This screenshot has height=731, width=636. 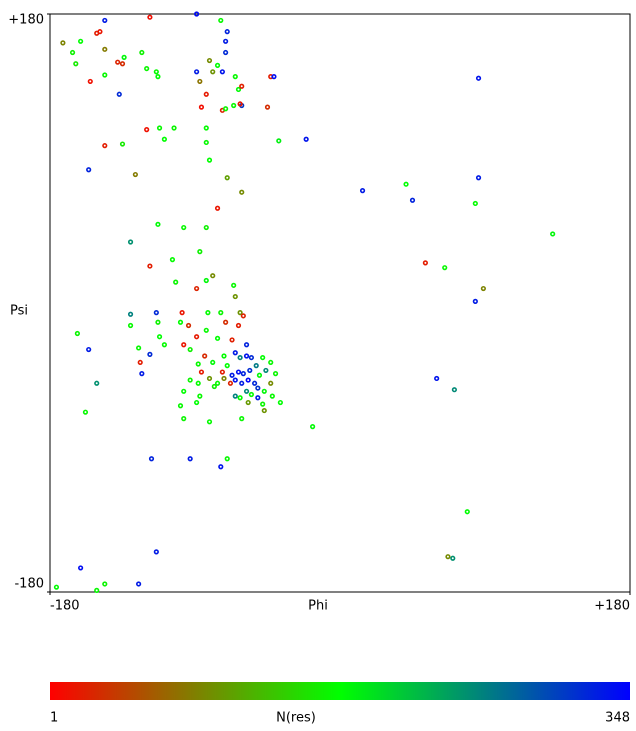 I want to click on colorbar-max-label: 348, so click(x=617, y=718).